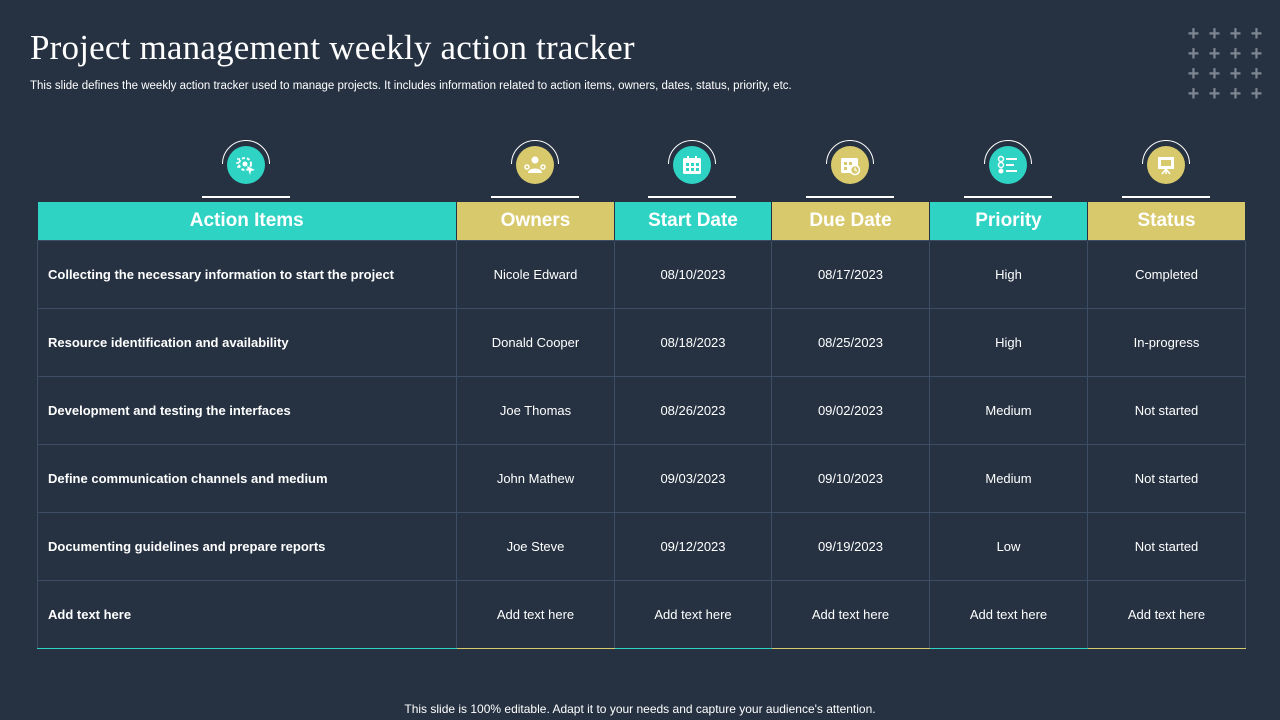 This screenshot has height=720, width=1280. Describe the element at coordinates (693, 274) in the screenshot. I see `start-date-cell: 08/10/2023` at that location.